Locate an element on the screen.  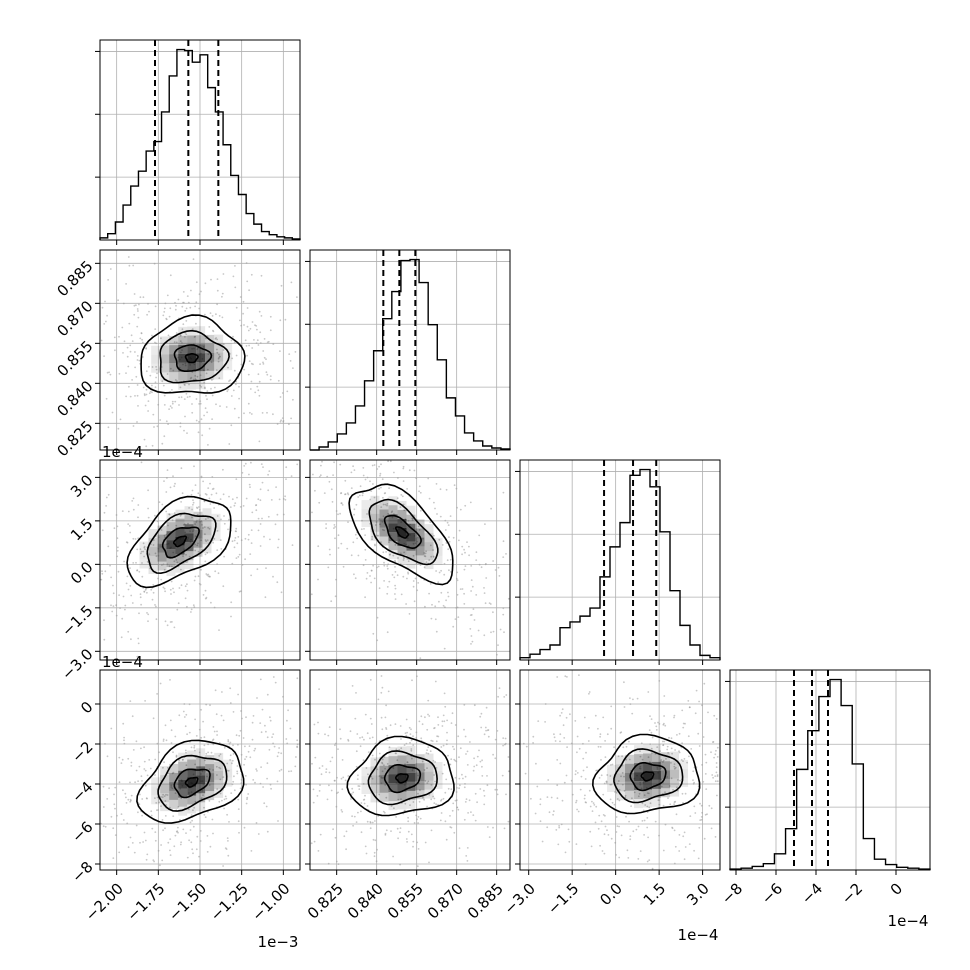
x-tick-label: 0.885 is located at coordinates (485, 901).